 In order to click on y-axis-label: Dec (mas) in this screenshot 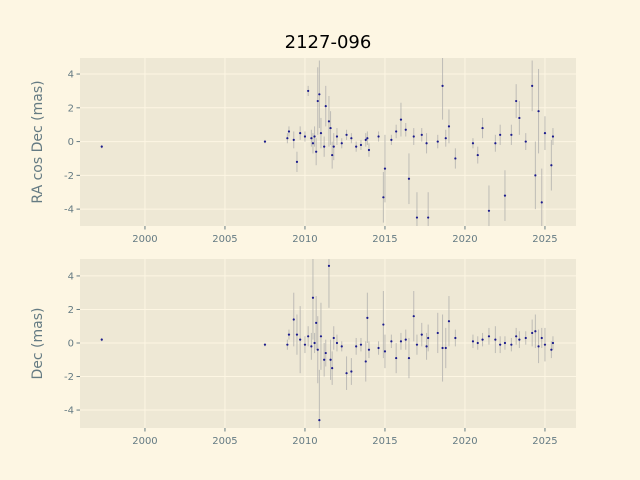, I will do `click(38, 344)`.